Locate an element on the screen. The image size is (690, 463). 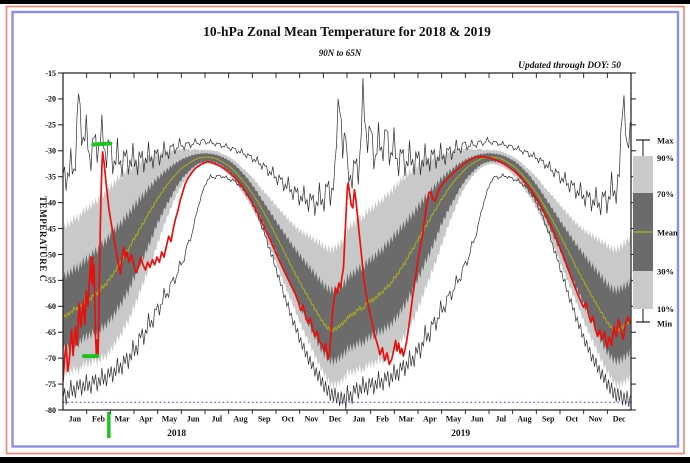
legend-label: Max is located at coordinates (665, 141).